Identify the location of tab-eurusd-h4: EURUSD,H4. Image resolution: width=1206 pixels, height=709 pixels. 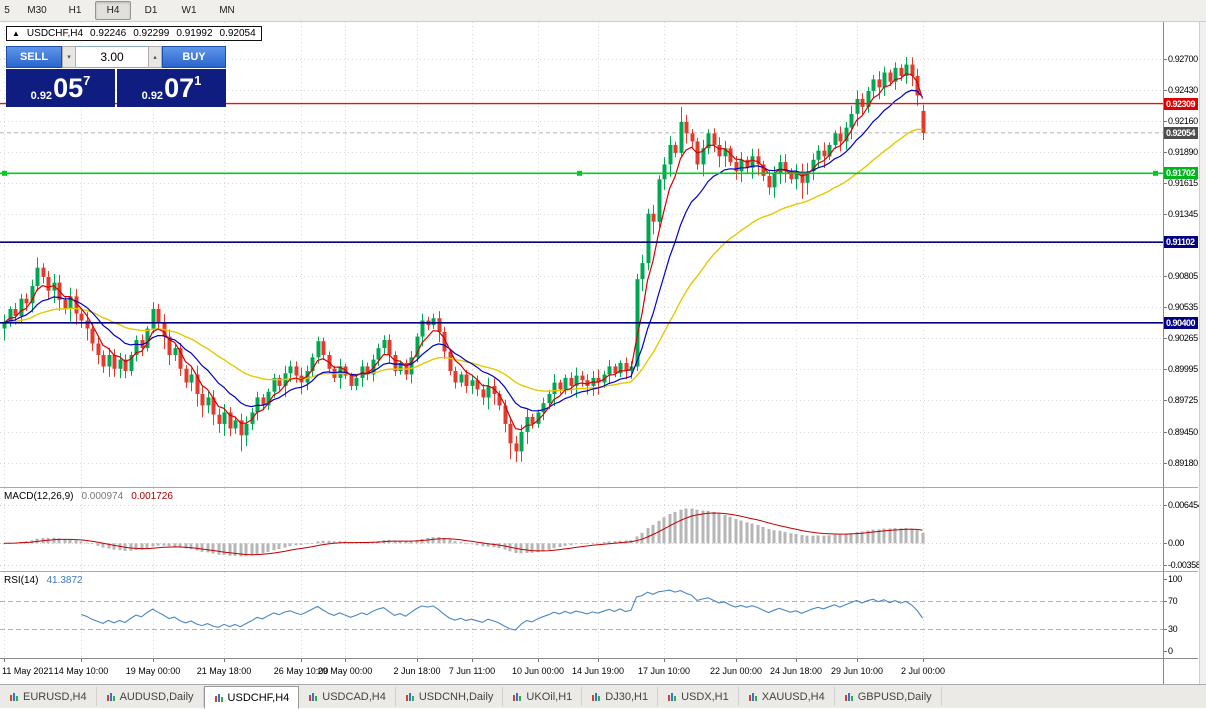
(48, 696).